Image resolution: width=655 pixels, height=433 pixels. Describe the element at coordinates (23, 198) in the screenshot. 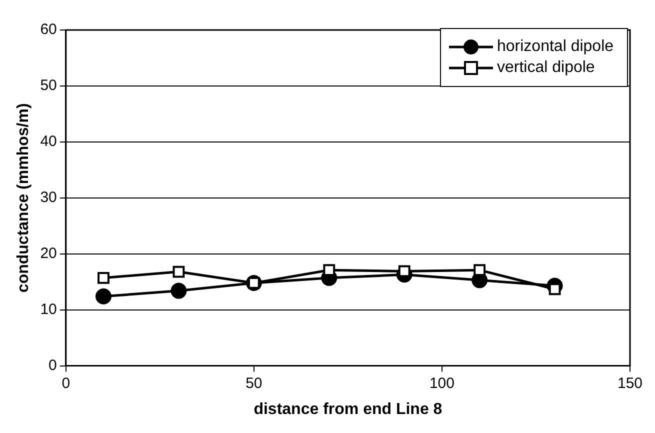

I see `y-axis-title: conductance (mmhos/m)` at that location.